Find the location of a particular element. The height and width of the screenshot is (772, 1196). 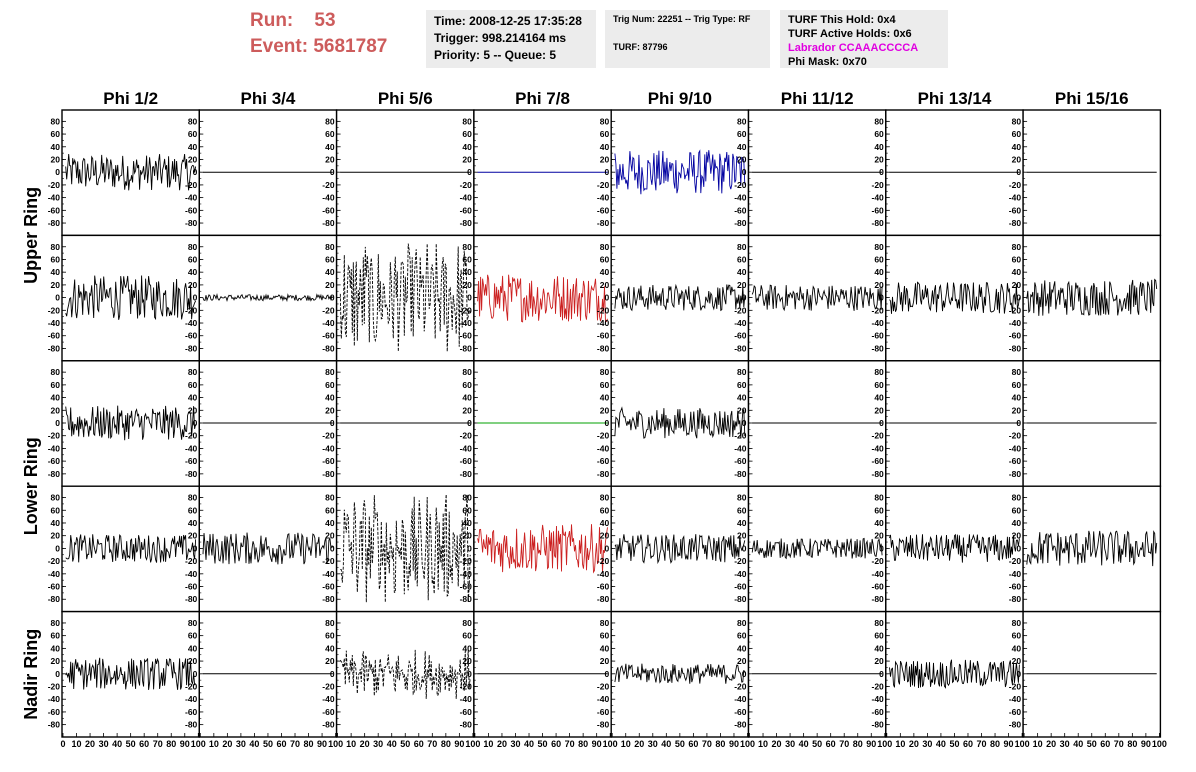

ring-label: Upper Ring is located at coordinates (31, 235).